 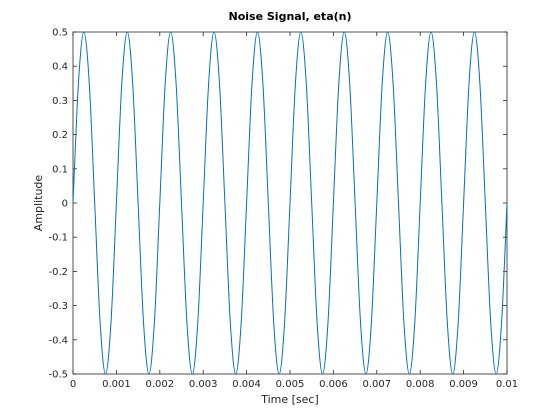 I want to click on y-tick-label: 0.5, so click(x=60, y=33).